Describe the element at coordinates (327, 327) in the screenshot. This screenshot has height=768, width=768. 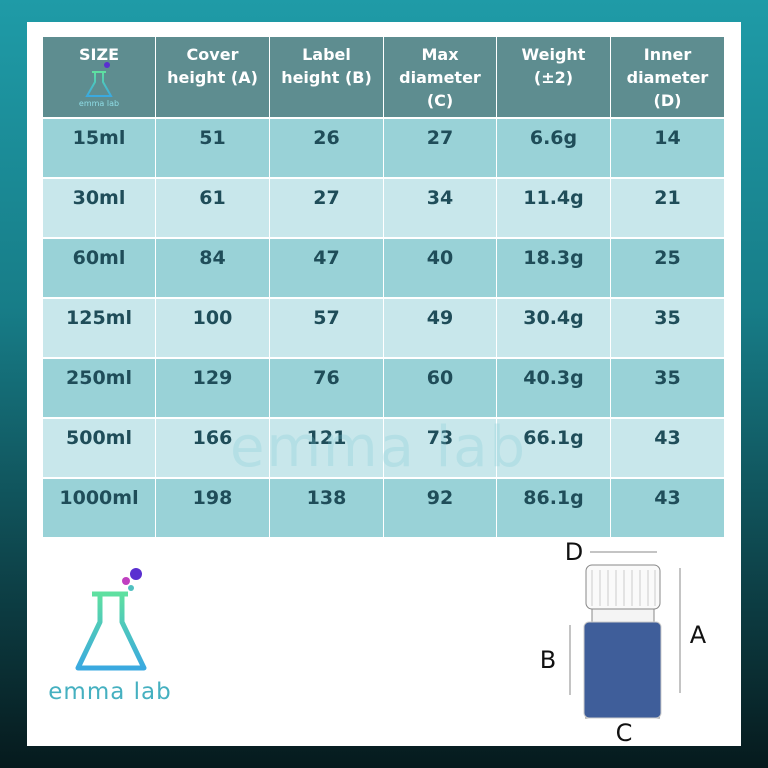
I see `table-cell: 57` at that location.